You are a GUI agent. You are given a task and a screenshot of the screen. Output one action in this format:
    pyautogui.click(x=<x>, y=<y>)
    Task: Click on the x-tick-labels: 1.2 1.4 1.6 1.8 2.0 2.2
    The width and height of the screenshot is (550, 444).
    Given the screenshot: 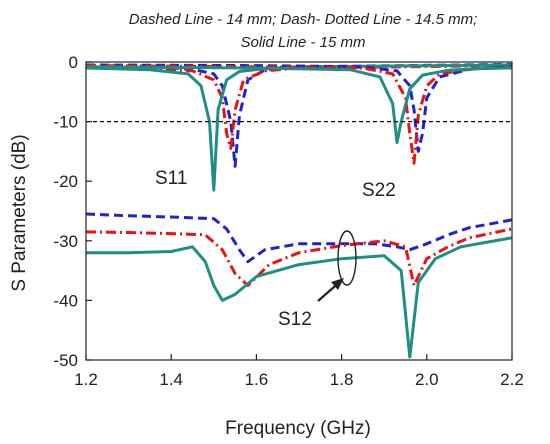 What is the action you would take?
    pyautogui.click(x=299, y=379)
    